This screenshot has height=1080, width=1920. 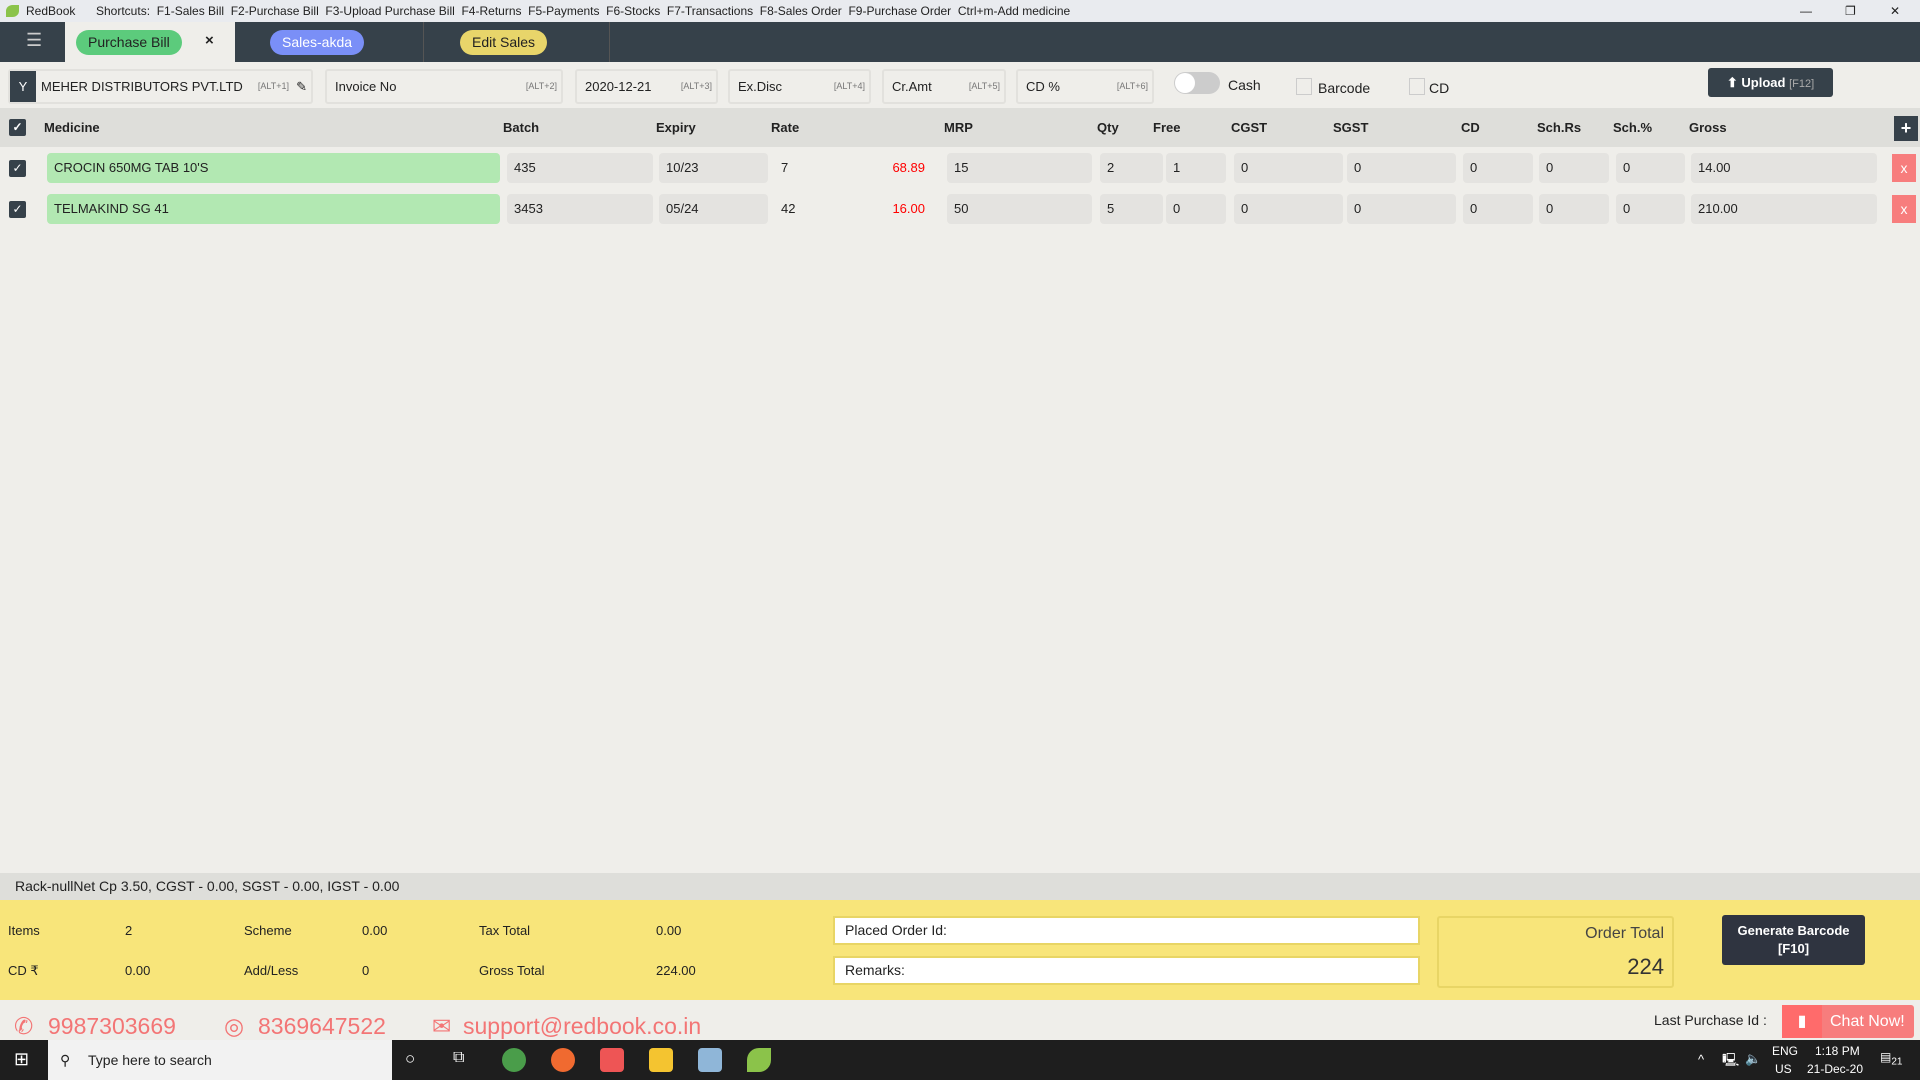 What do you see at coordinates (1783, 1069) in the screenshot?
I see `region-label: US` at bounding box center [1783, 1069].